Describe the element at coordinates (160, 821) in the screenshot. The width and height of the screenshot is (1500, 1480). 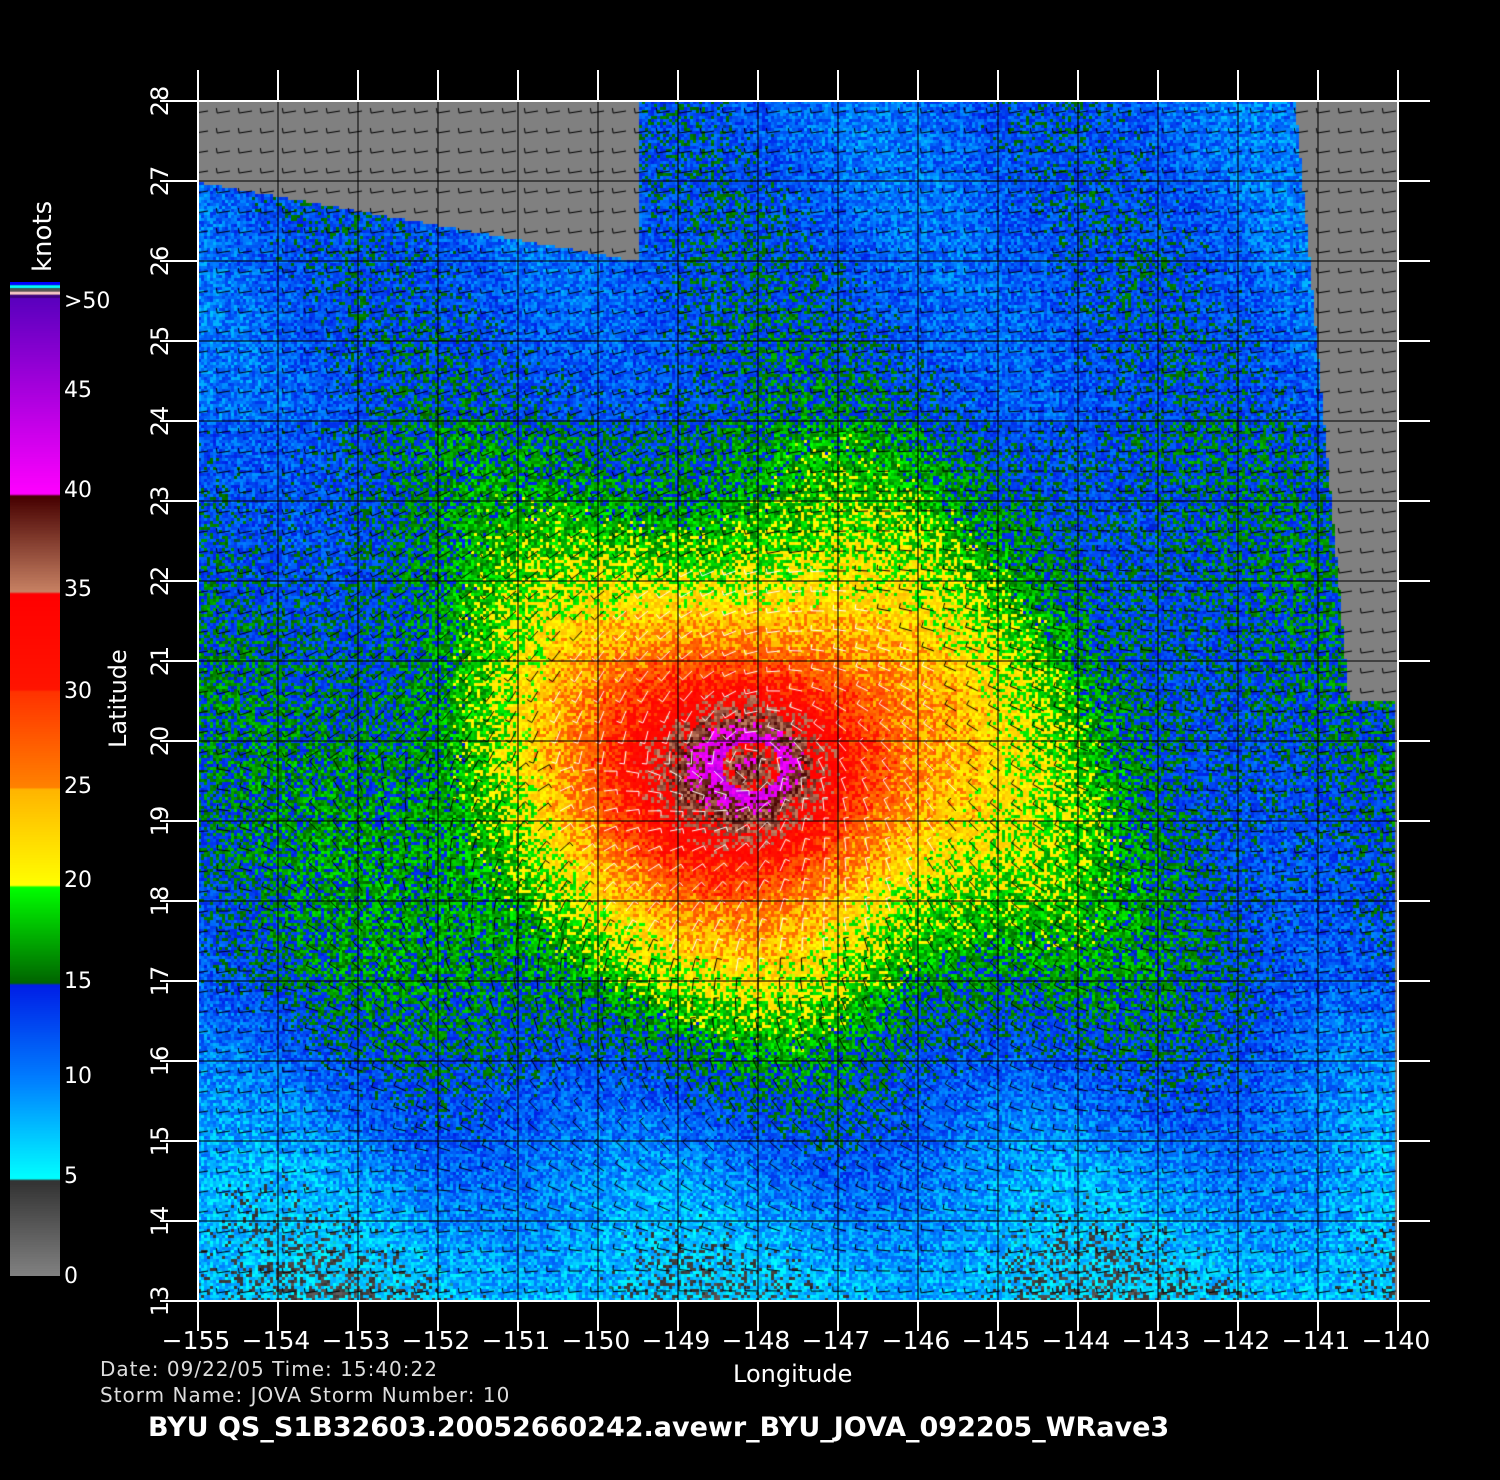
I see `y-tick-label: 19` at that location.